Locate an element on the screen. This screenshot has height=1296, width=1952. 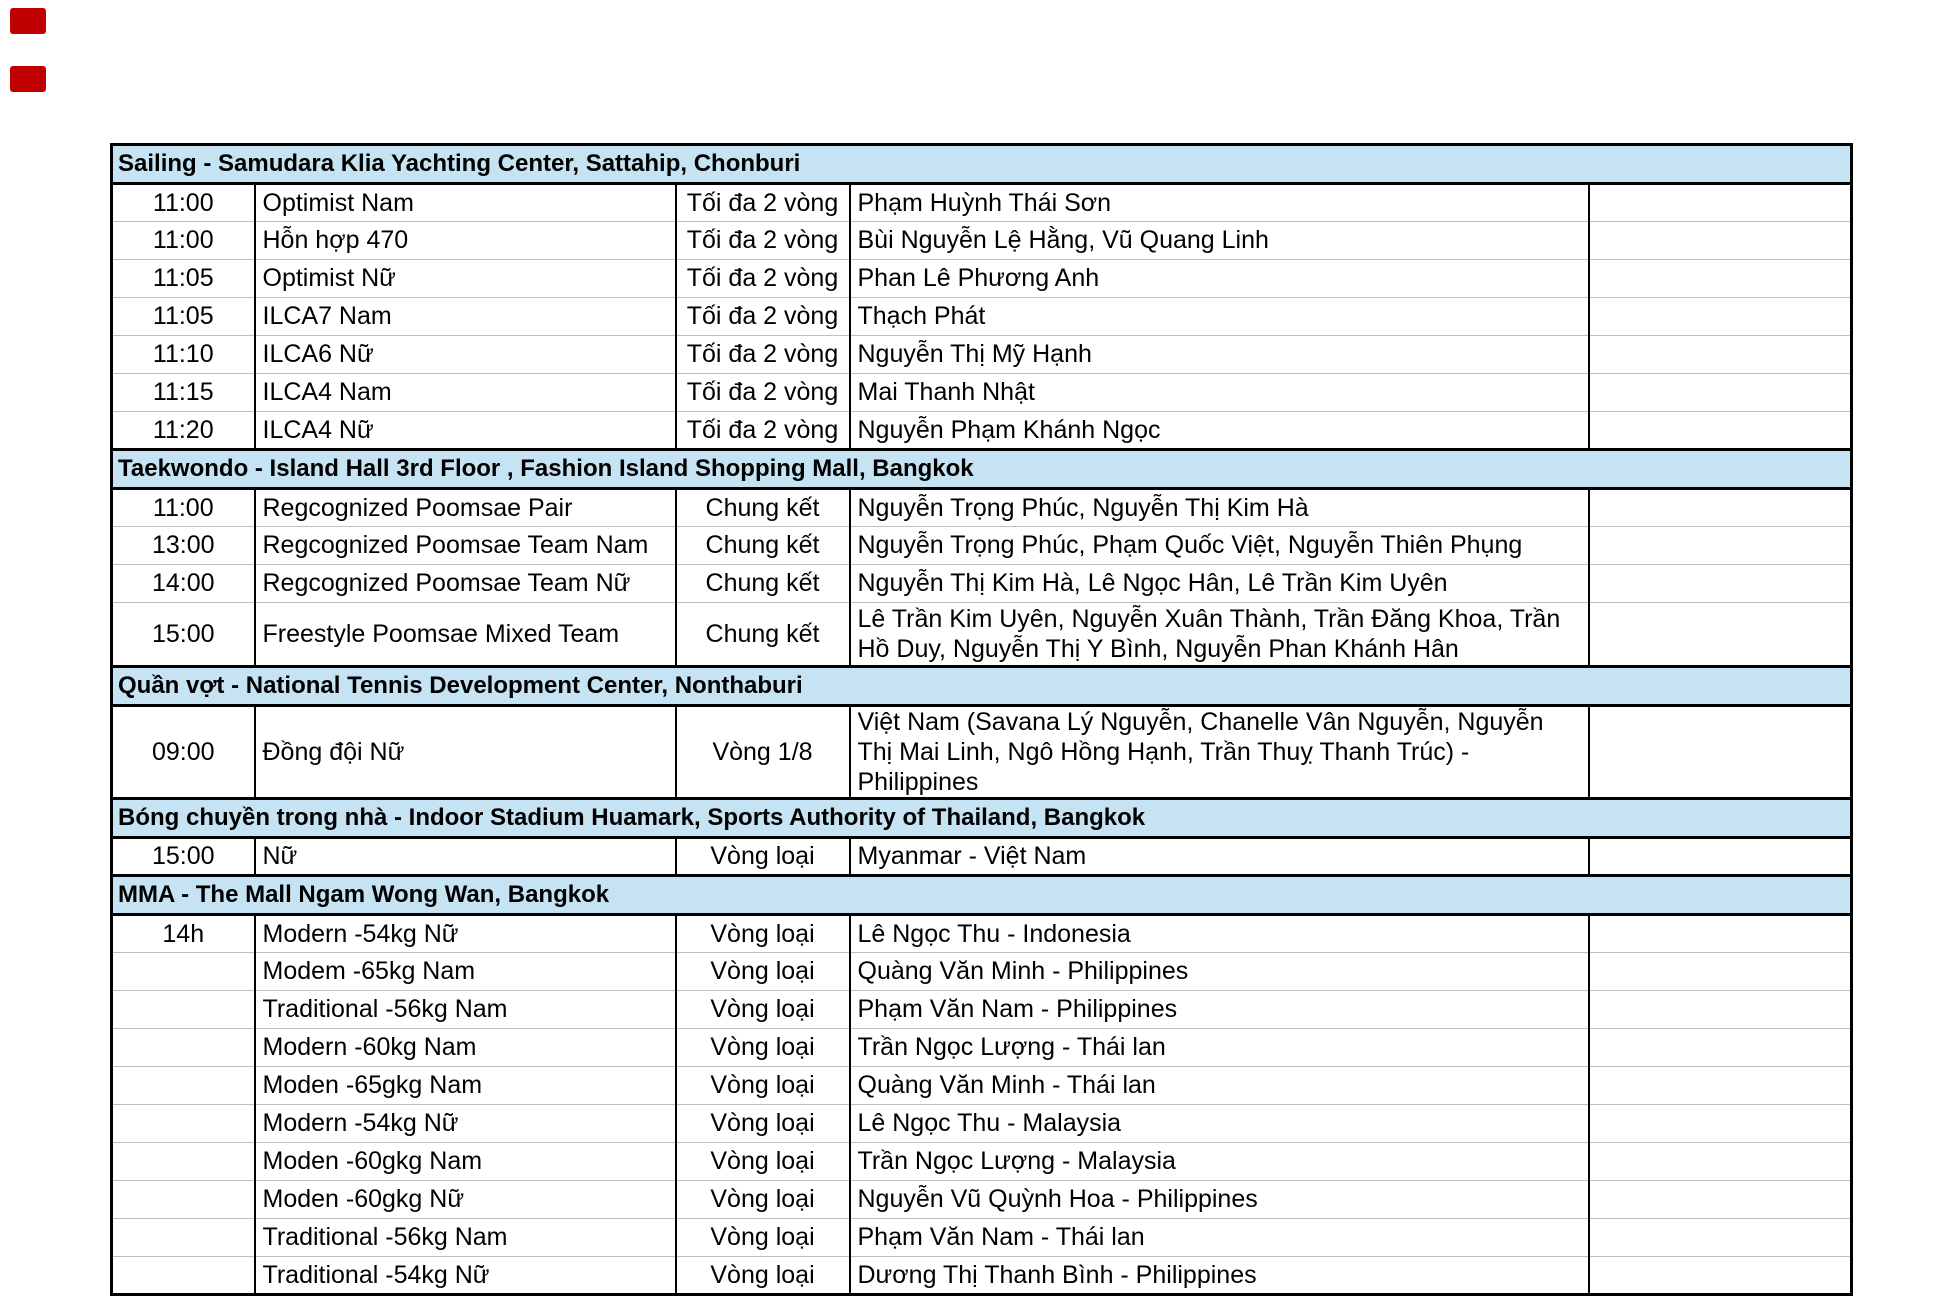
athletes-cell: Phạm Văn Nam - Thái lan is located at coordinates (1219, 1237).